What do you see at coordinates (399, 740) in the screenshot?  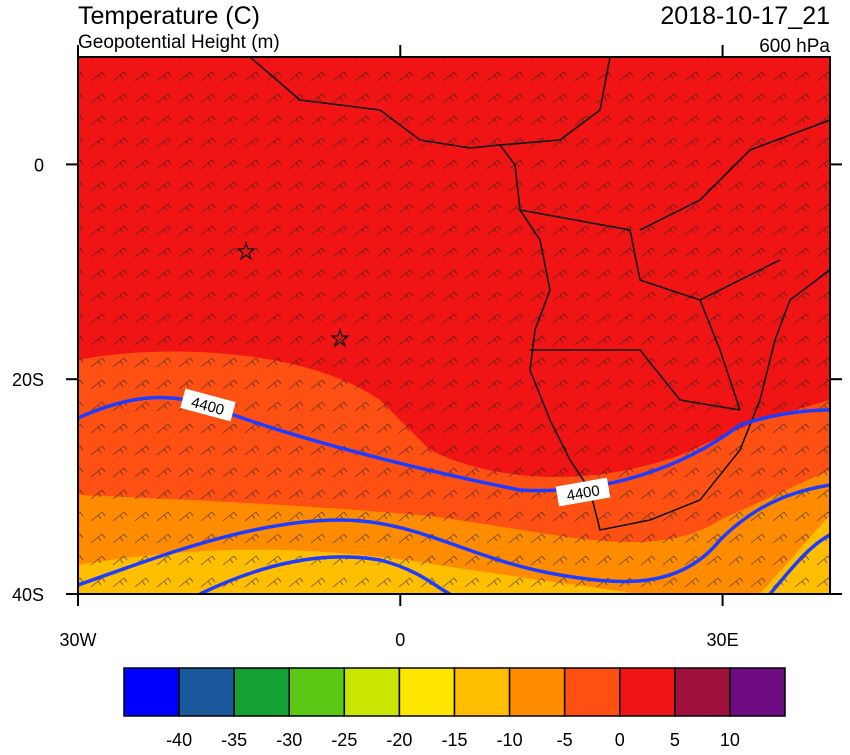 I see `colorbar-label: -20` at bounding box center [399, 740].